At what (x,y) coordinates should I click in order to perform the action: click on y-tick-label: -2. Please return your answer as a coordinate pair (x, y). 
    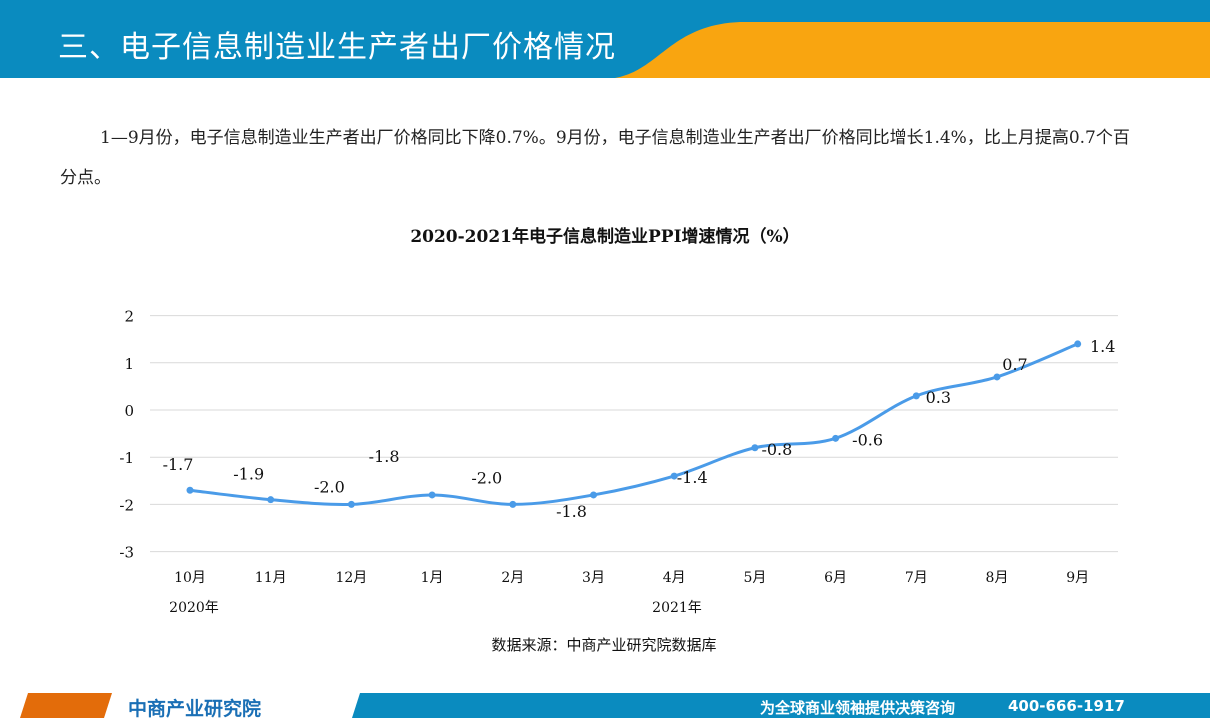
    Looking at the image, I should click on (126, 505).